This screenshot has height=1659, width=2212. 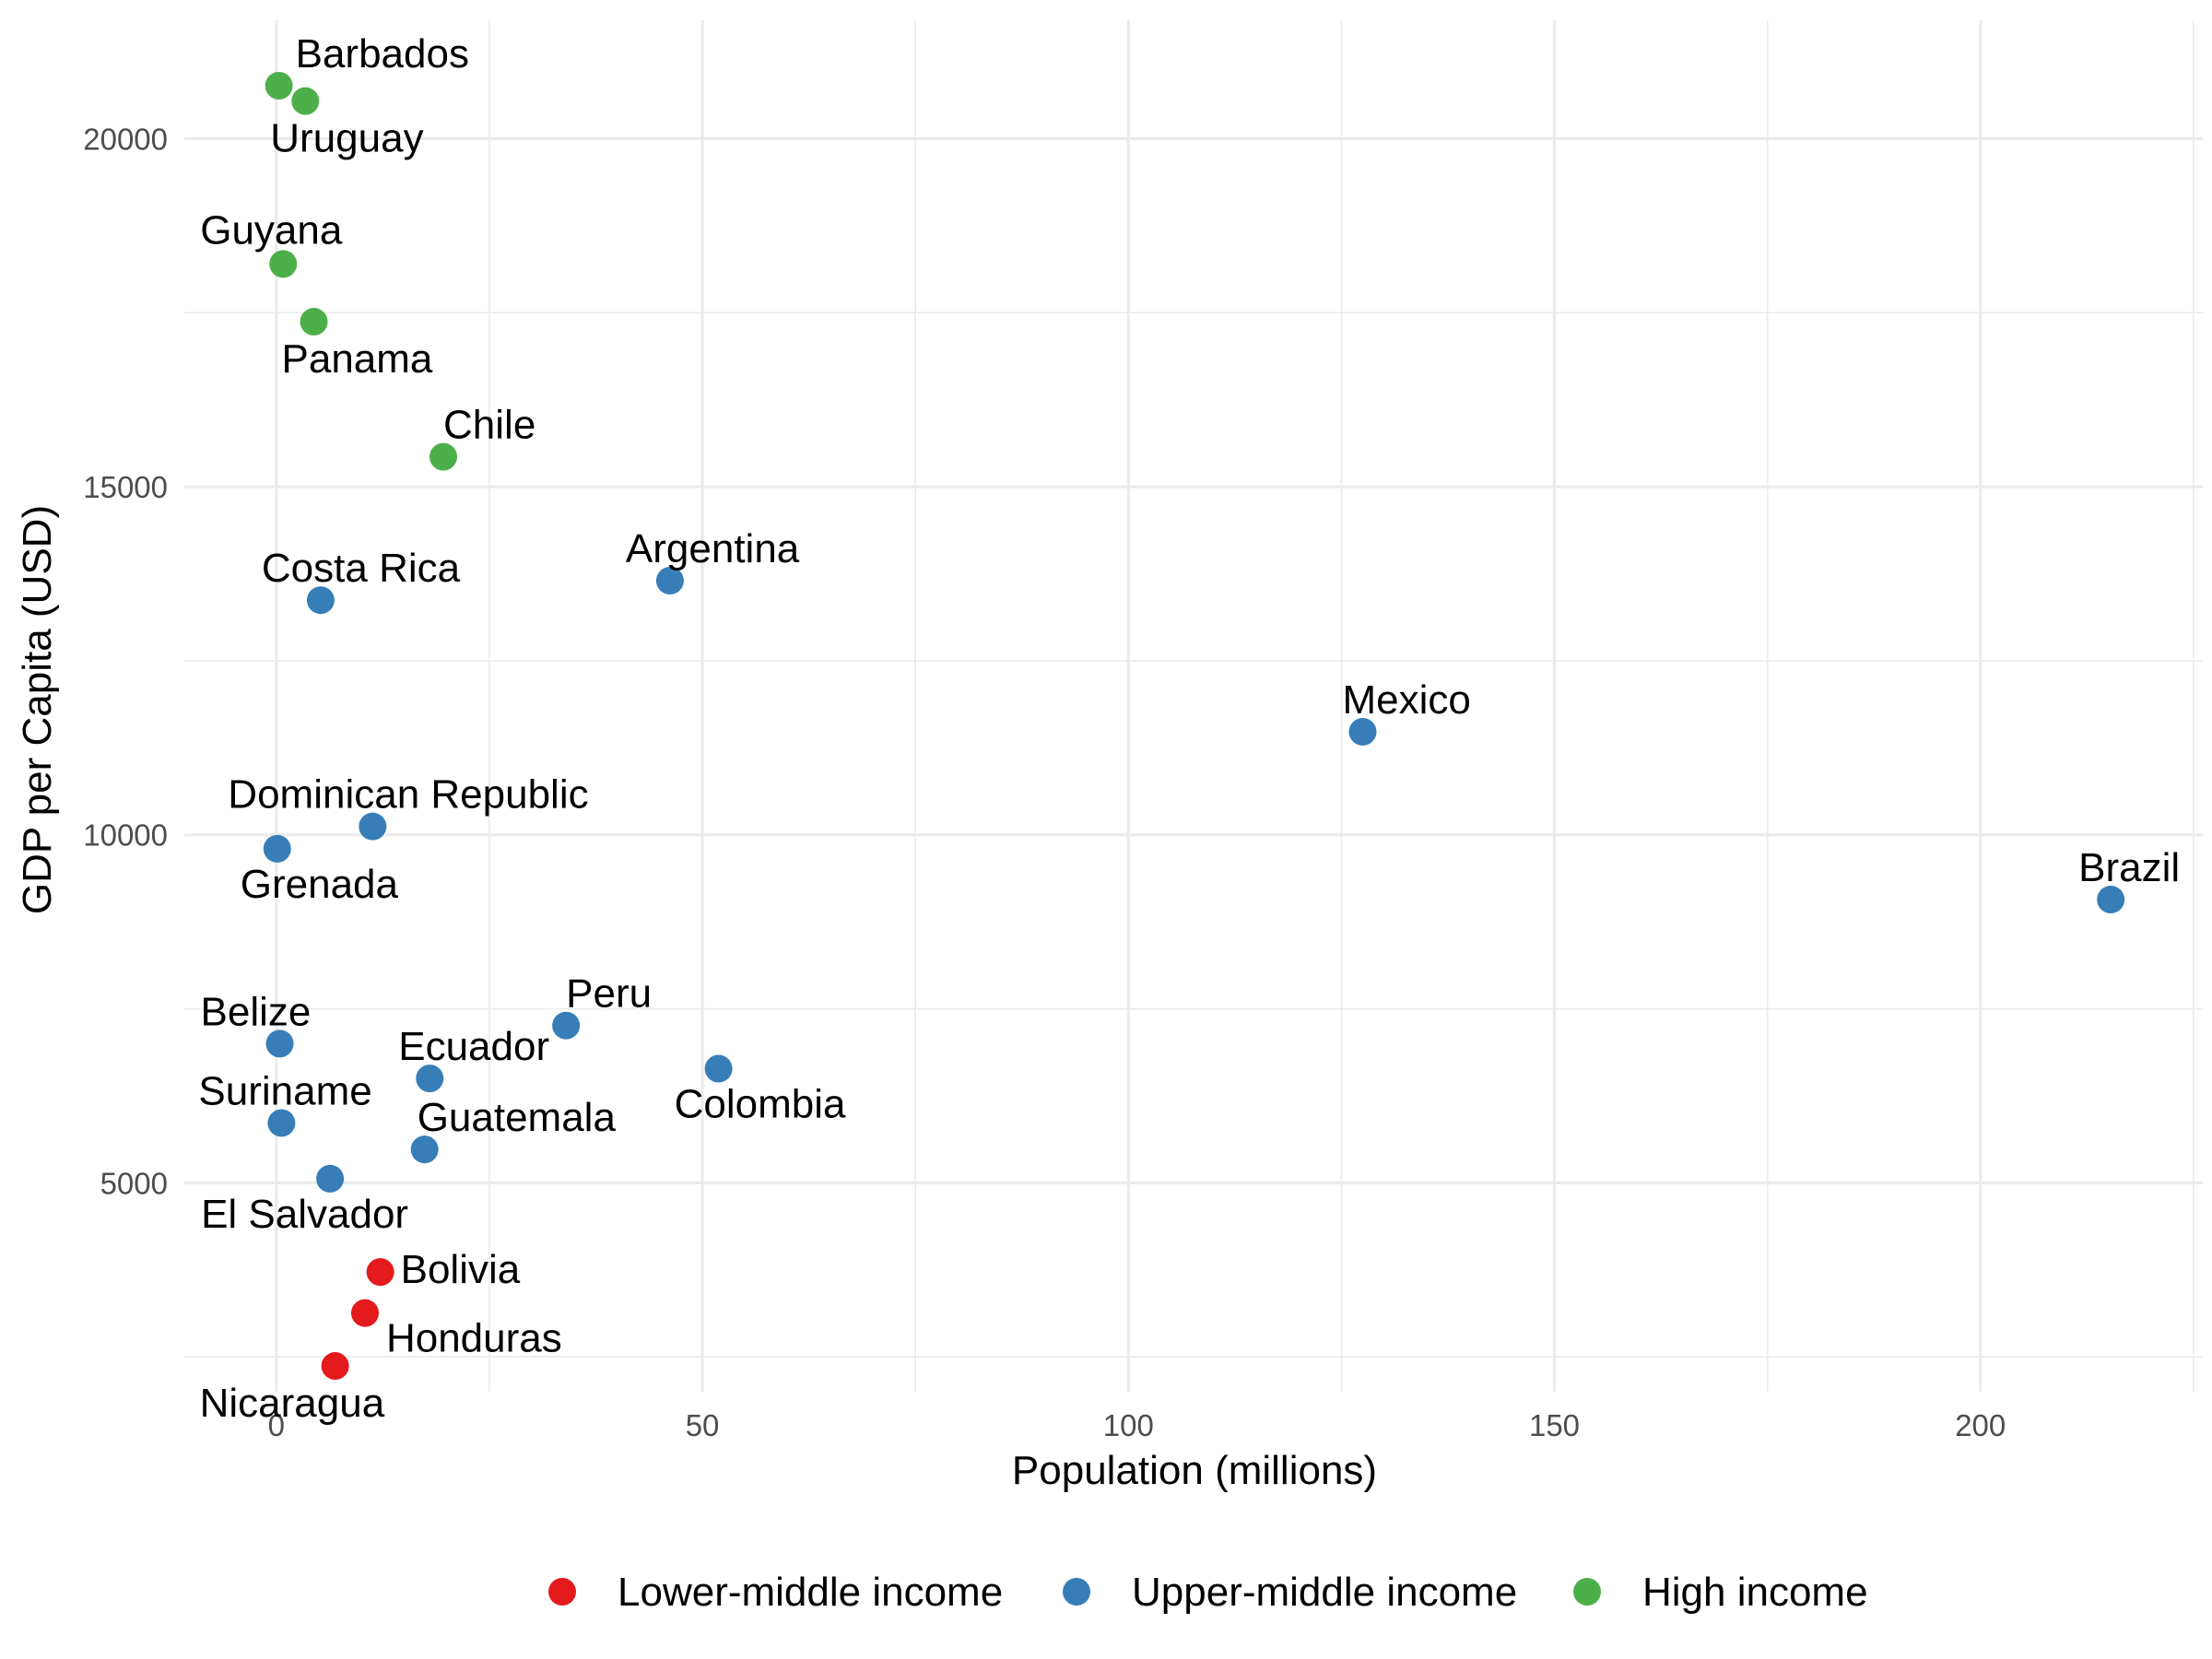 What do you see at coordinates (125, 487) in the screenshot?
I see `y-tick-label: 15000` at bounding box center [125, 487].